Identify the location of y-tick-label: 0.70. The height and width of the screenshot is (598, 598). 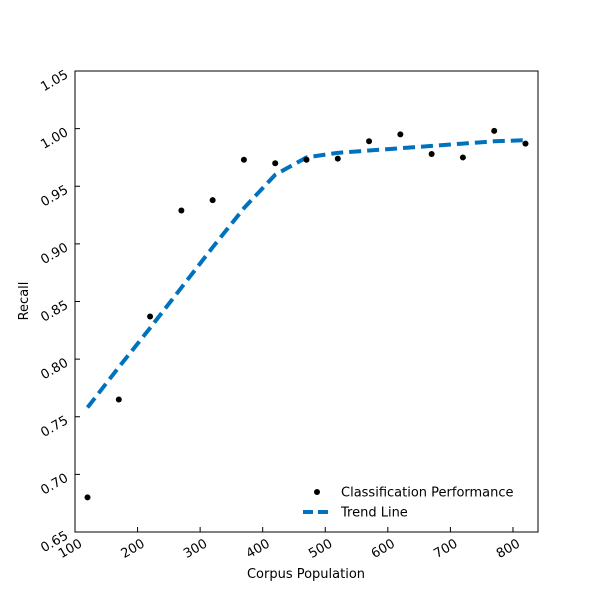
(54, 484).